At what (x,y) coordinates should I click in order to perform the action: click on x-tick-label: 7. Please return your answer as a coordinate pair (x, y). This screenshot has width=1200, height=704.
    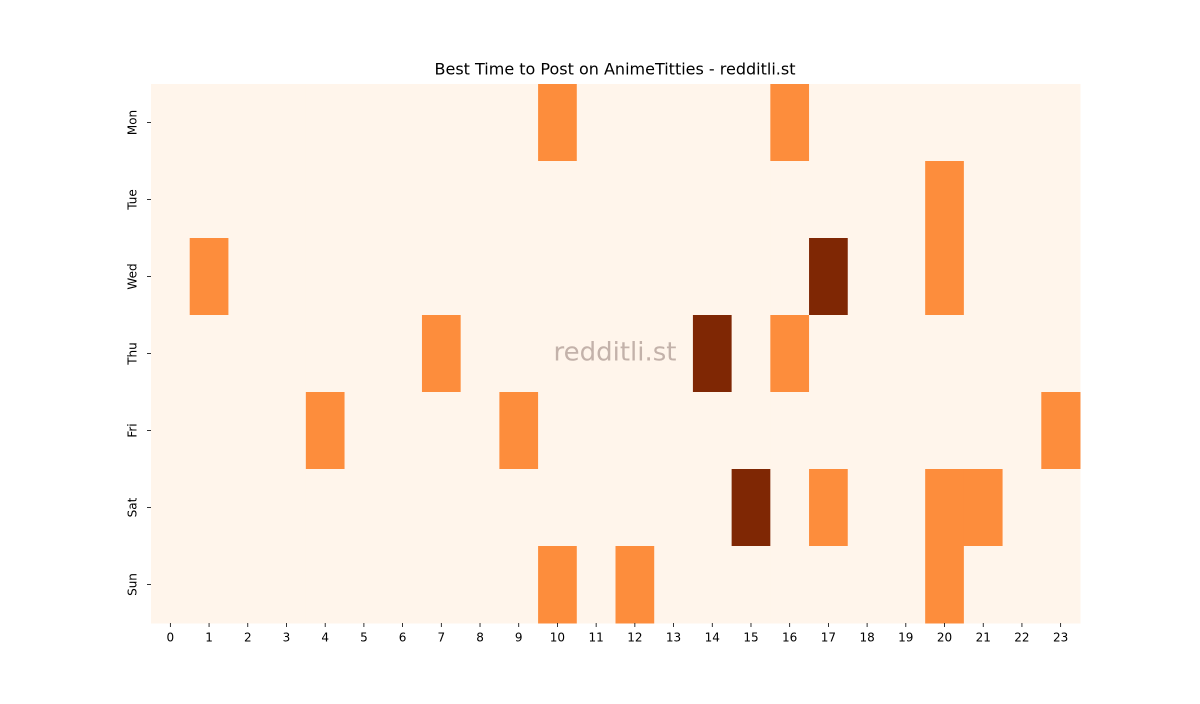
    Looking at the image, I should click on (441, 638).